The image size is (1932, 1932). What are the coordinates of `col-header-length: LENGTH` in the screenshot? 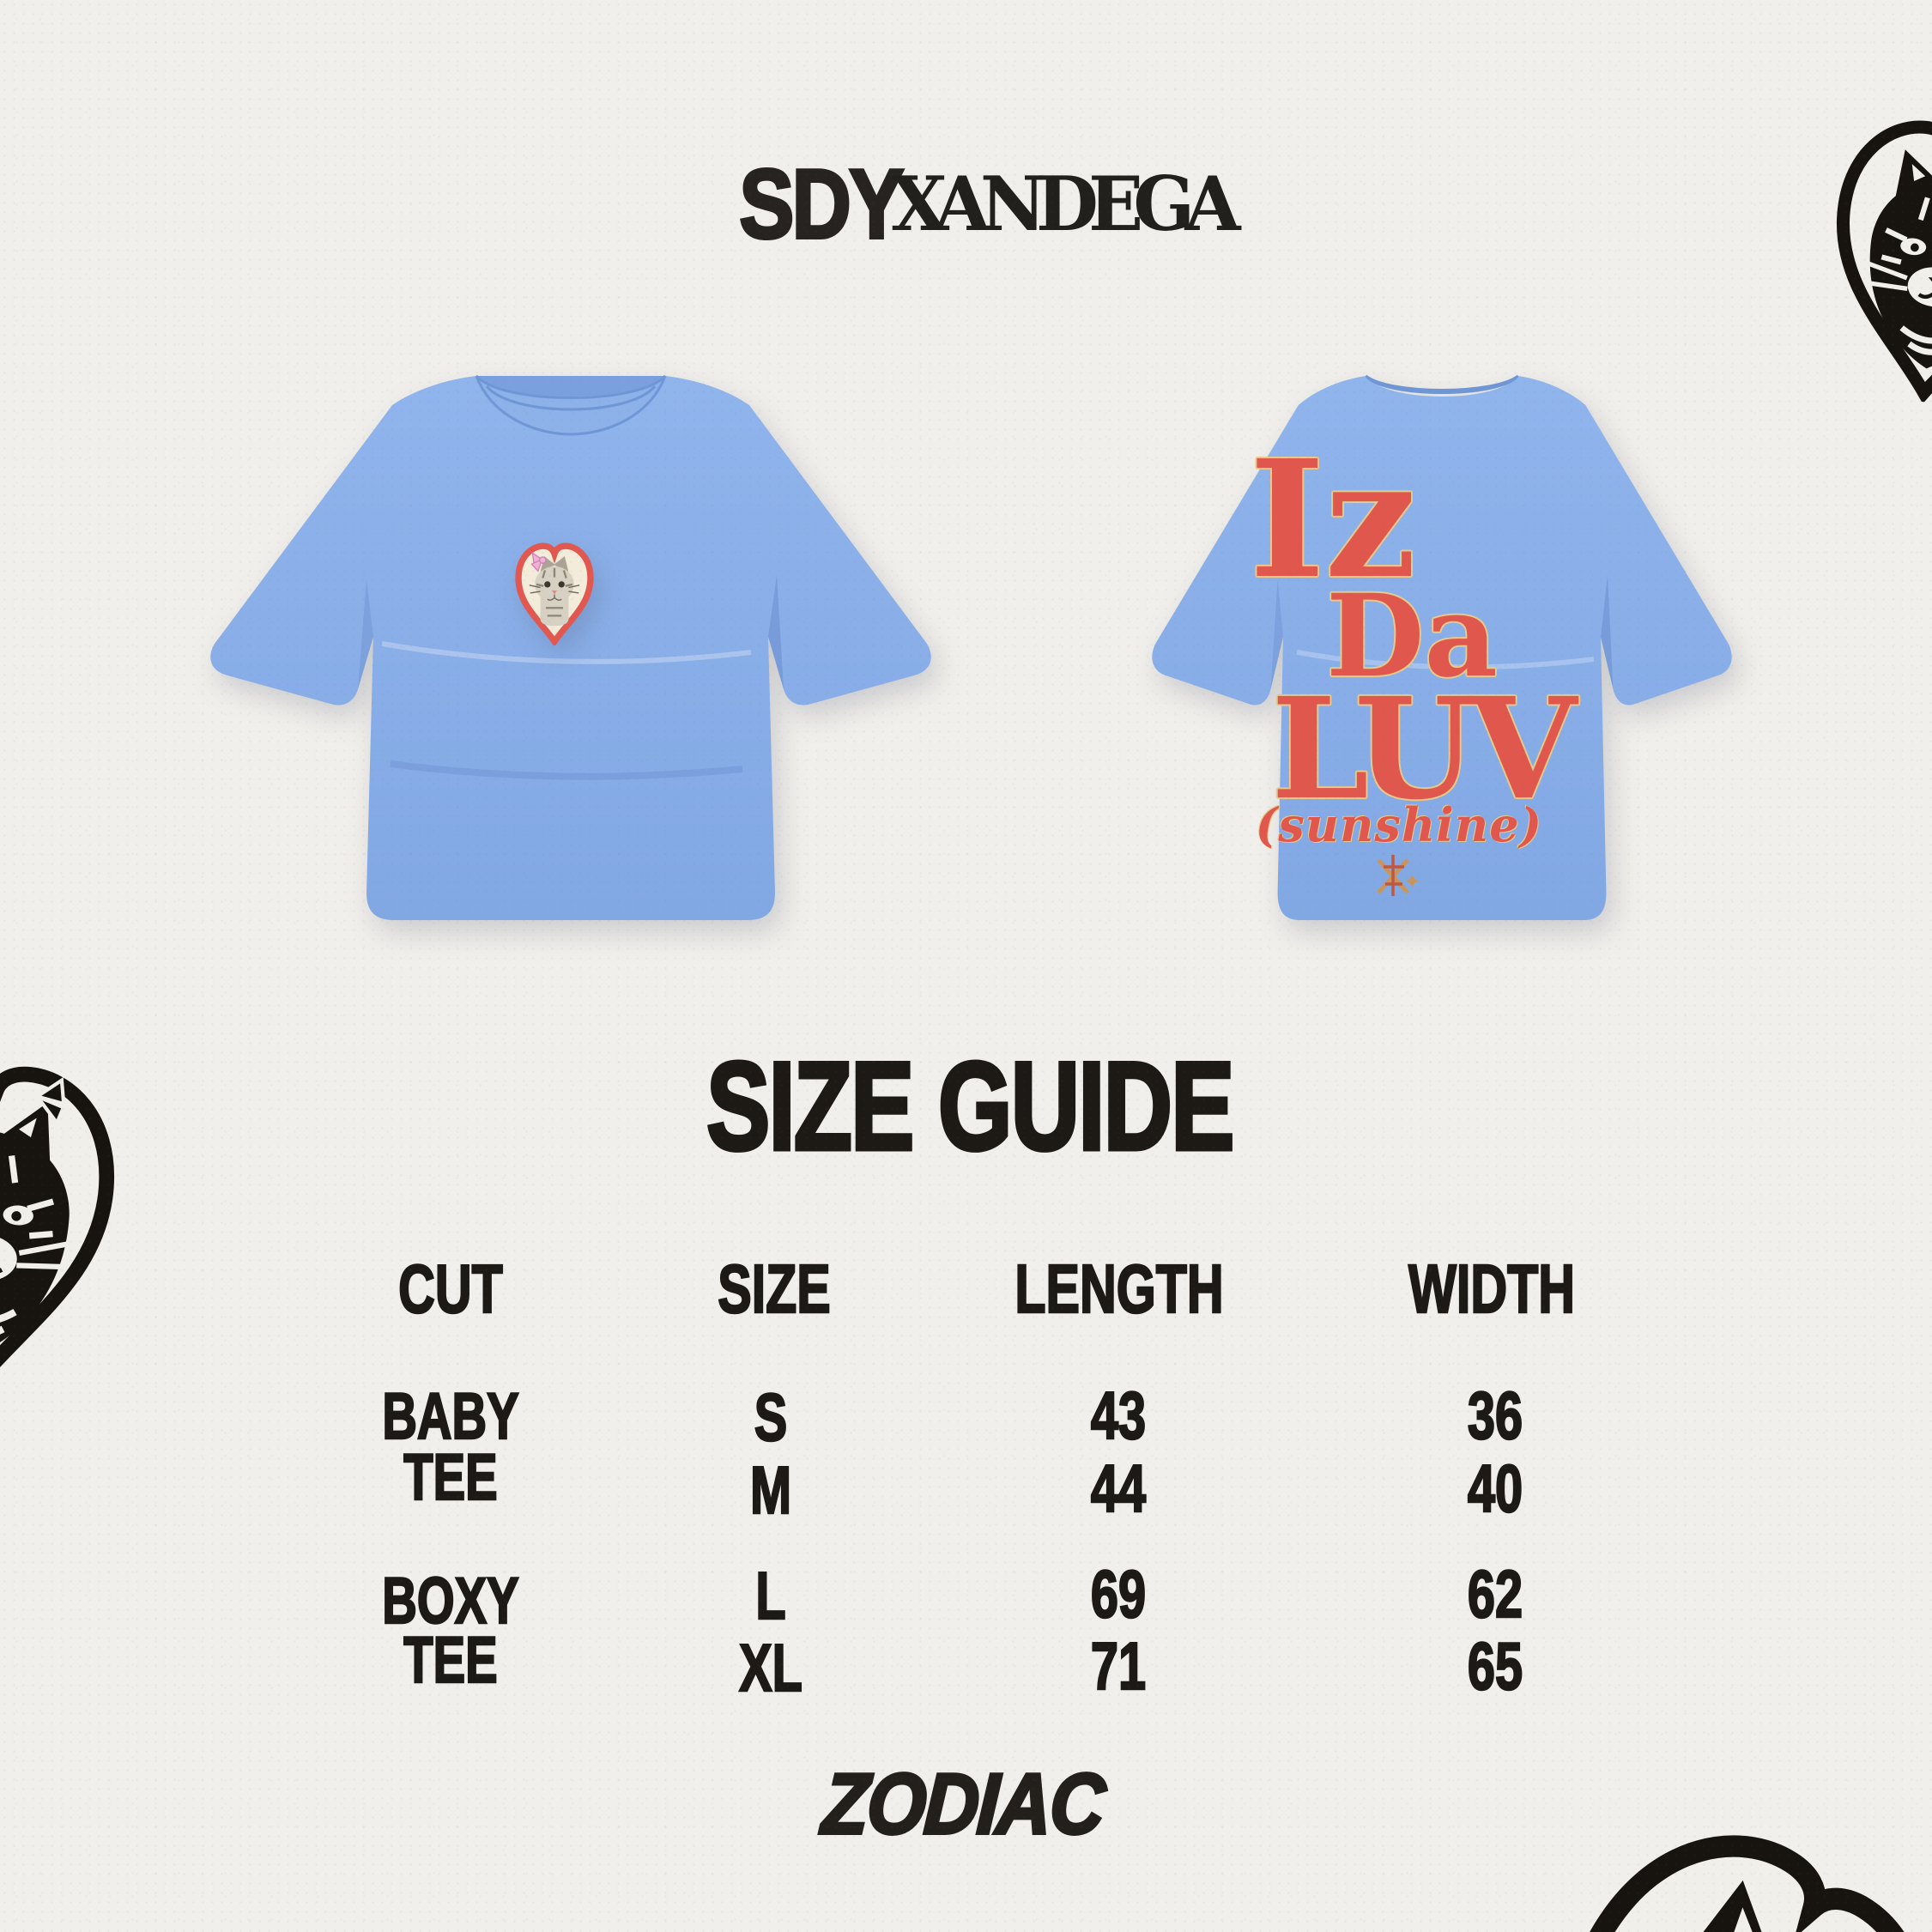 It's located at (1119, 1289).